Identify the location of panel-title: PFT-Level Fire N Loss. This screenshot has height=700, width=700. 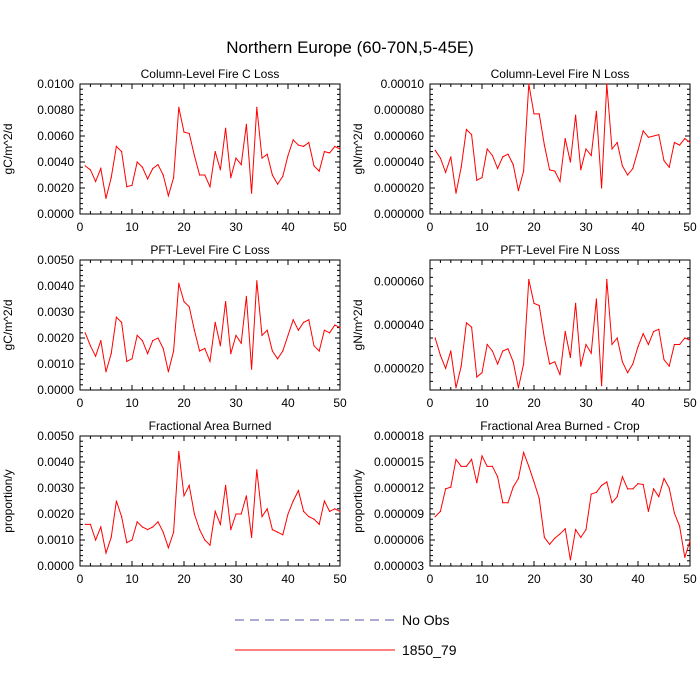
(559, 250).